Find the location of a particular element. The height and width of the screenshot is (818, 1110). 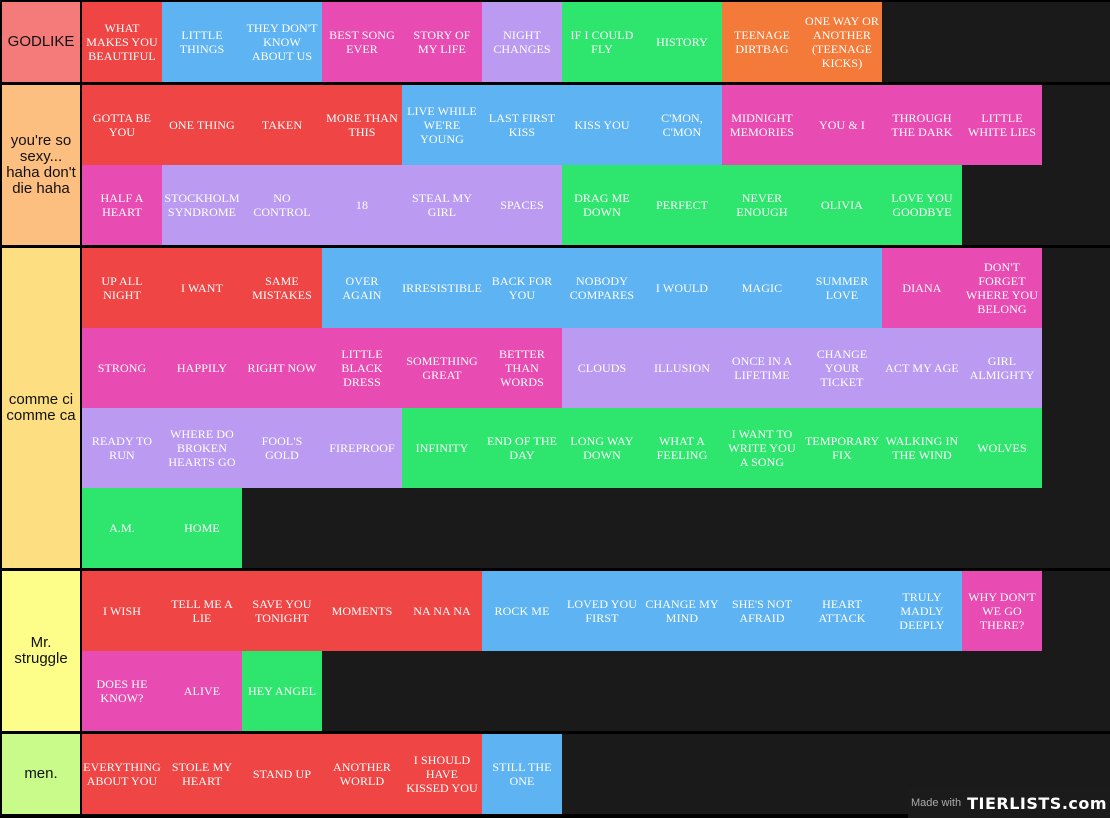

song-tile: CHANGE MY MIND is located at coordinates (682, 611).